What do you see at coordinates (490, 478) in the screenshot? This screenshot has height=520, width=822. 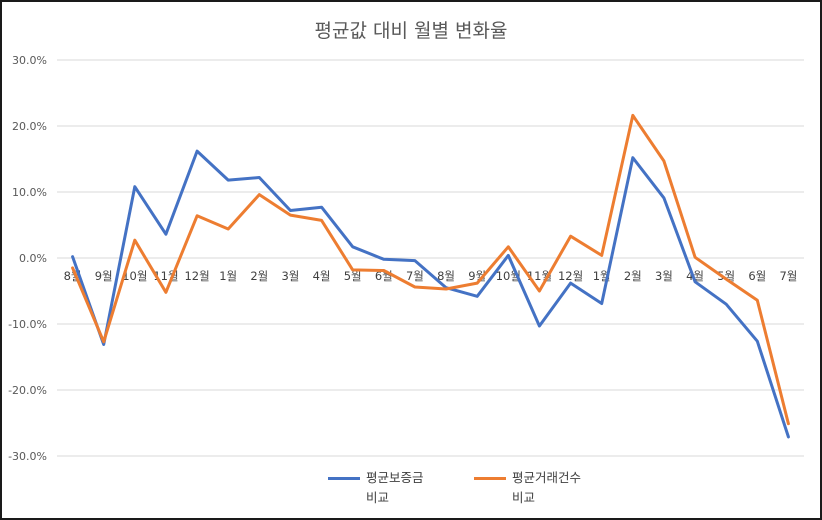 I see `legend-swatch-transactions` at bounding box center [490, 478].